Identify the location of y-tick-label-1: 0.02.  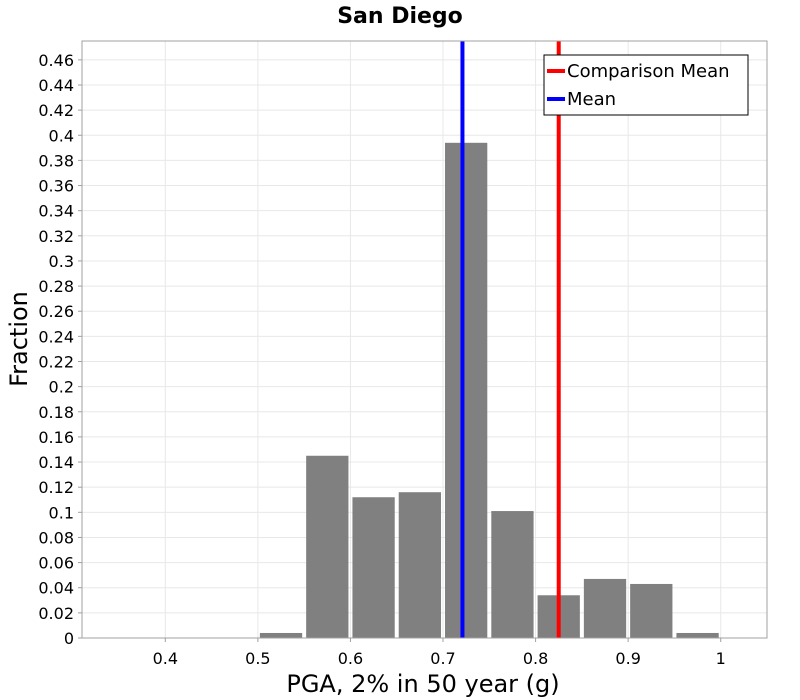
(56, 613).